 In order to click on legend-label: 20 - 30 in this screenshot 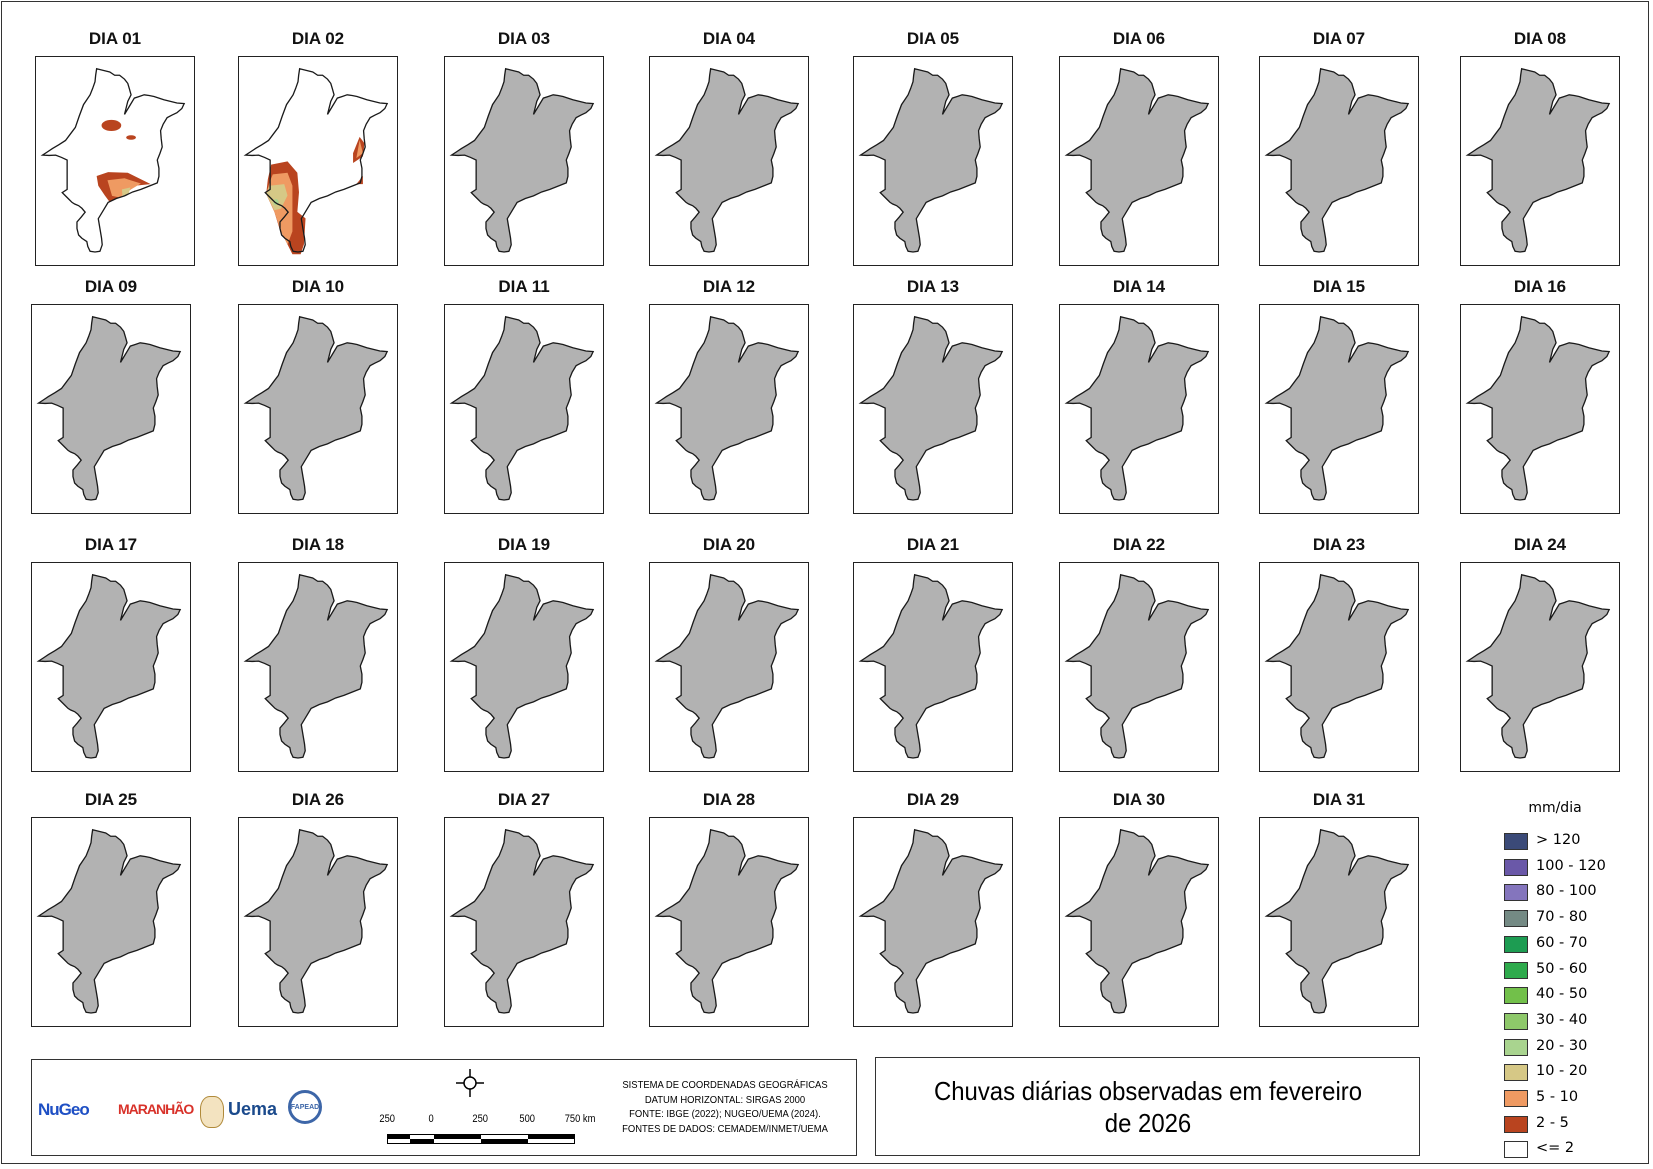, I will do `click(1562, 1045)`.